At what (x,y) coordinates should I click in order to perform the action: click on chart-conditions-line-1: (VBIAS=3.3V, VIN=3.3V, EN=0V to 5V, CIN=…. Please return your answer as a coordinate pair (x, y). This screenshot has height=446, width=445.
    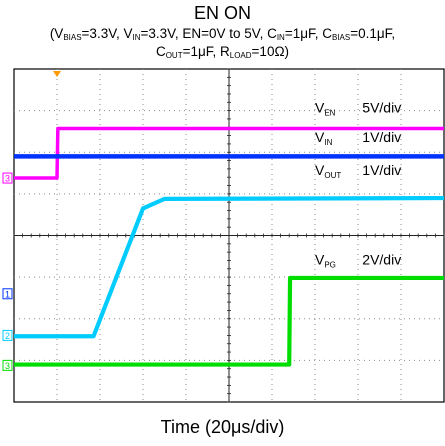
    Looking at the image, I should click on (222, 34).